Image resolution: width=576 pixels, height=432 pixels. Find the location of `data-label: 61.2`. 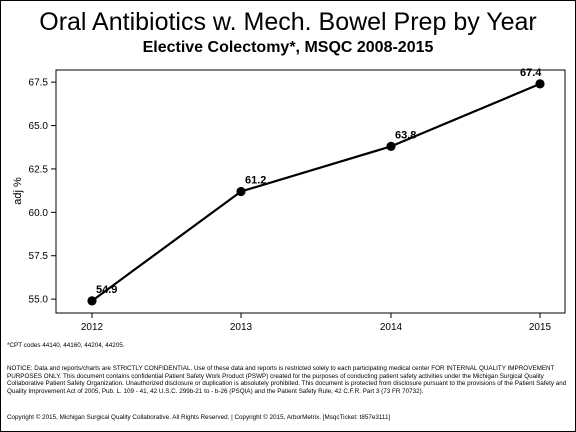

data-label: 61.2 is located at coordinates (255, 181).